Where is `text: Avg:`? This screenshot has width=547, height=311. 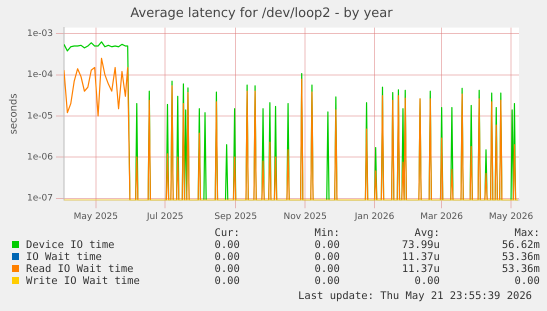 text: Avg: is located at coordinates (427, 233).